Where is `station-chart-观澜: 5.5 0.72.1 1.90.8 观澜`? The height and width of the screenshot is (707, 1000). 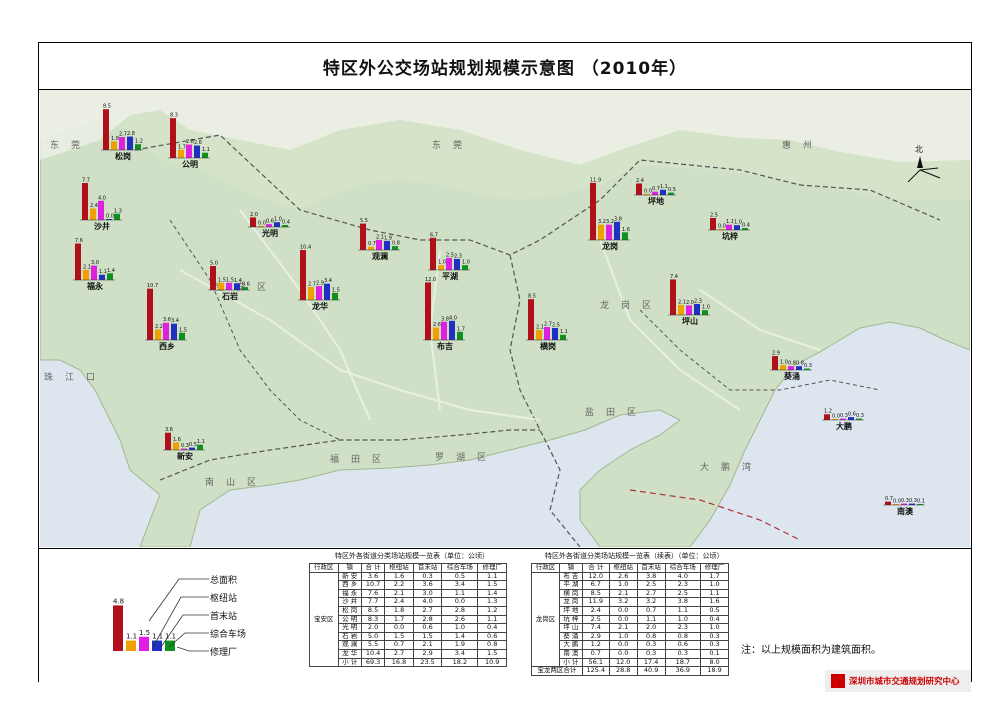 station-chart-观澜: 5.5 0.72.1 1.90.8 观澜 is located at coordinates (379, 239).